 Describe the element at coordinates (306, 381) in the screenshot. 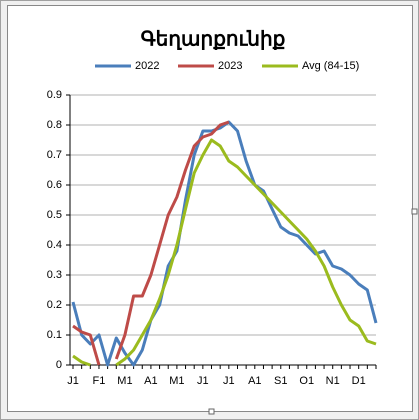

I see `x-tick-label: O1` at that location.